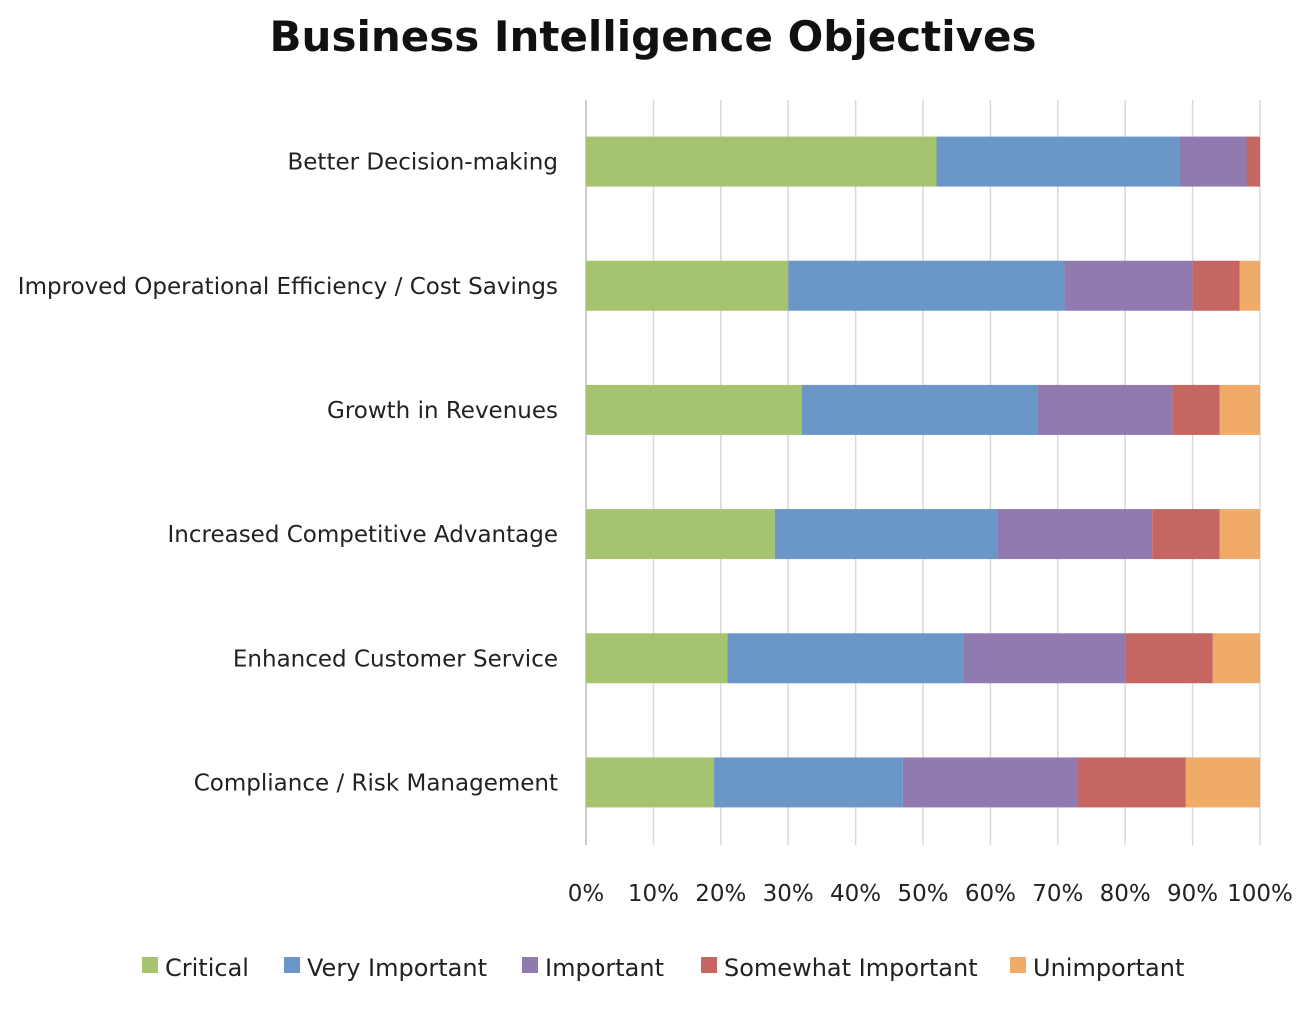  Describe the element at coordinates (376, 783) in the screenshot. I see `category-label: Compliance / Risk Management` at that location.